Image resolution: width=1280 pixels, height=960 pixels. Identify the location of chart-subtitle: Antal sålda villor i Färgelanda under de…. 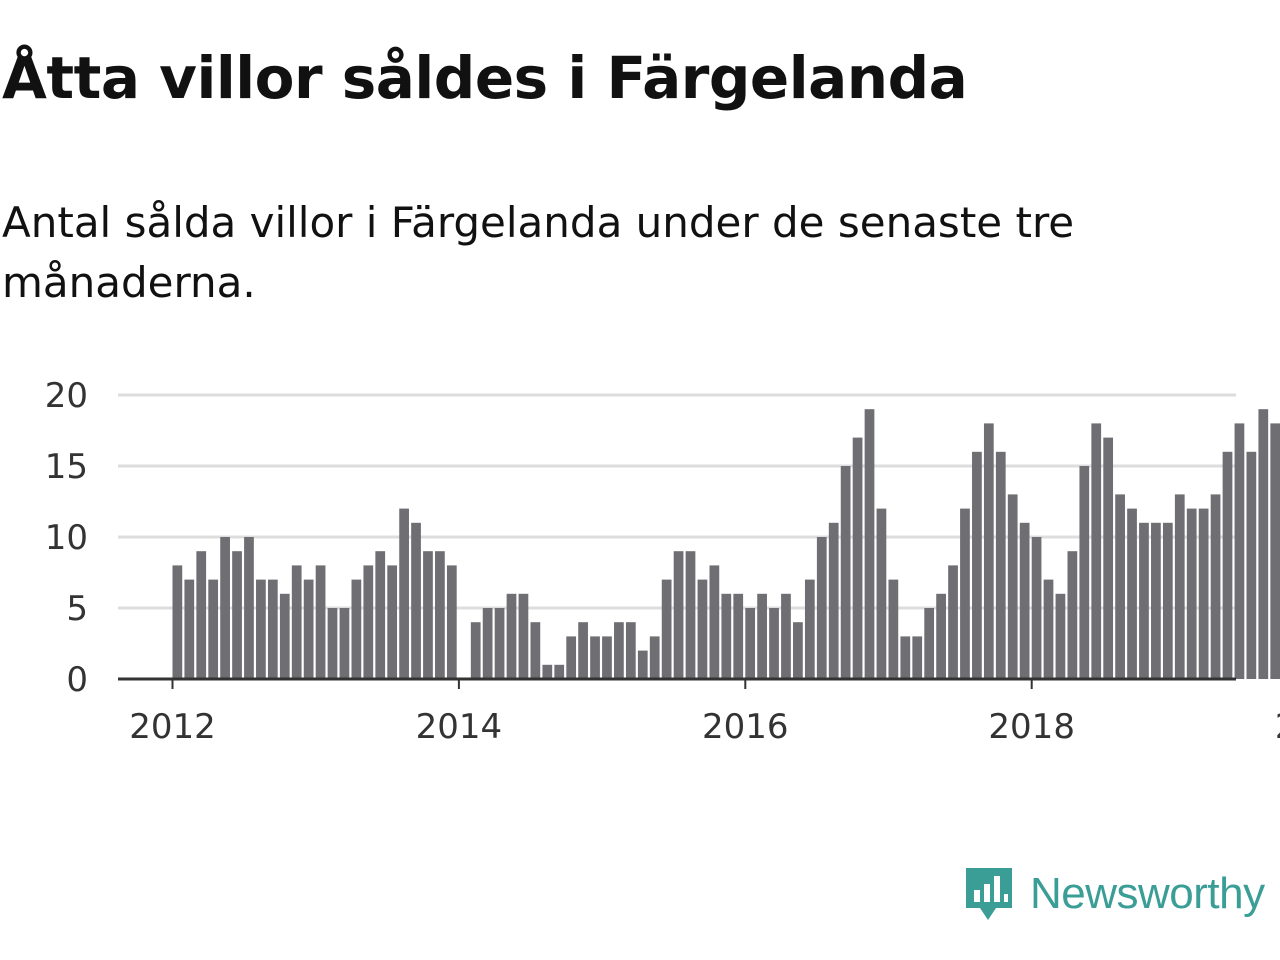
(538, 252).